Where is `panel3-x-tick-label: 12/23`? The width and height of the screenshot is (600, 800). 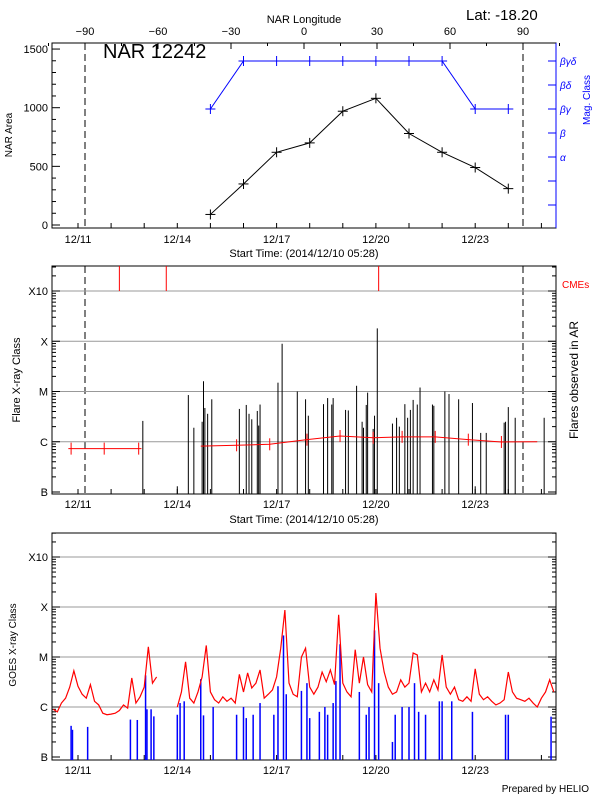 panel3-x-tick-label: 12/23 is located at coordinates (475, 771).